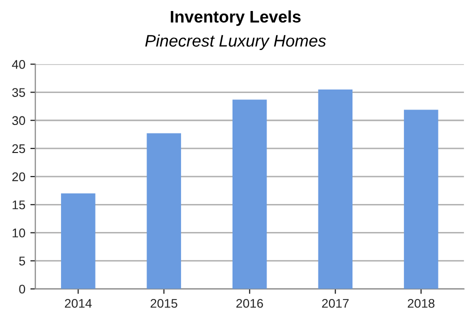 The height and width of the screenshot is (321, 471). Describe the element at coordinates (19, 64) in the screenshot. I see `y-tick-label: 40` at that location.